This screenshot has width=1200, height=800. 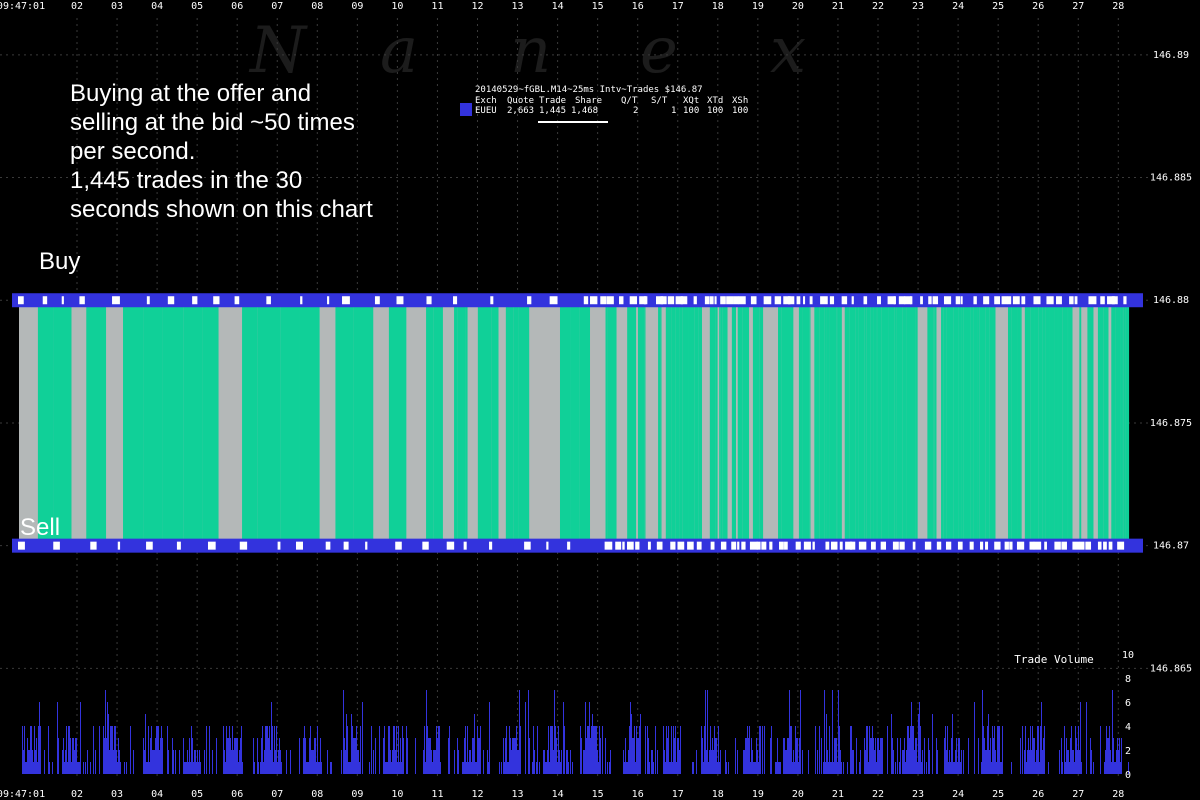 I want to click on watermark-letter: a, so click(x=399, y=51).